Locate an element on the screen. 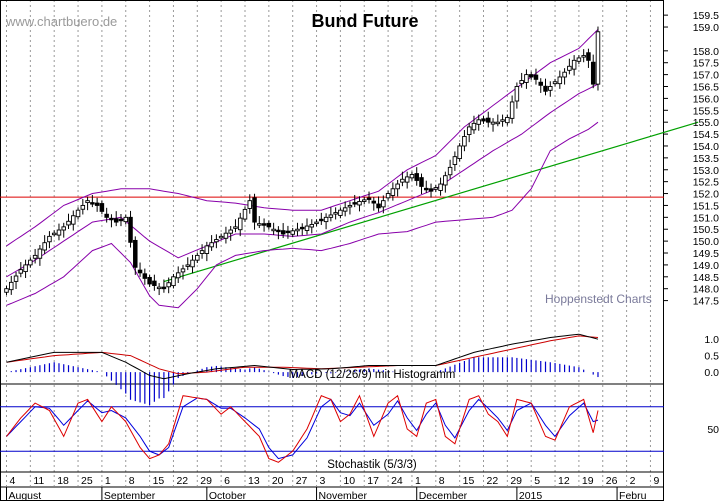  price-tick-label: 151.0 is located at coordinates (706, 218).